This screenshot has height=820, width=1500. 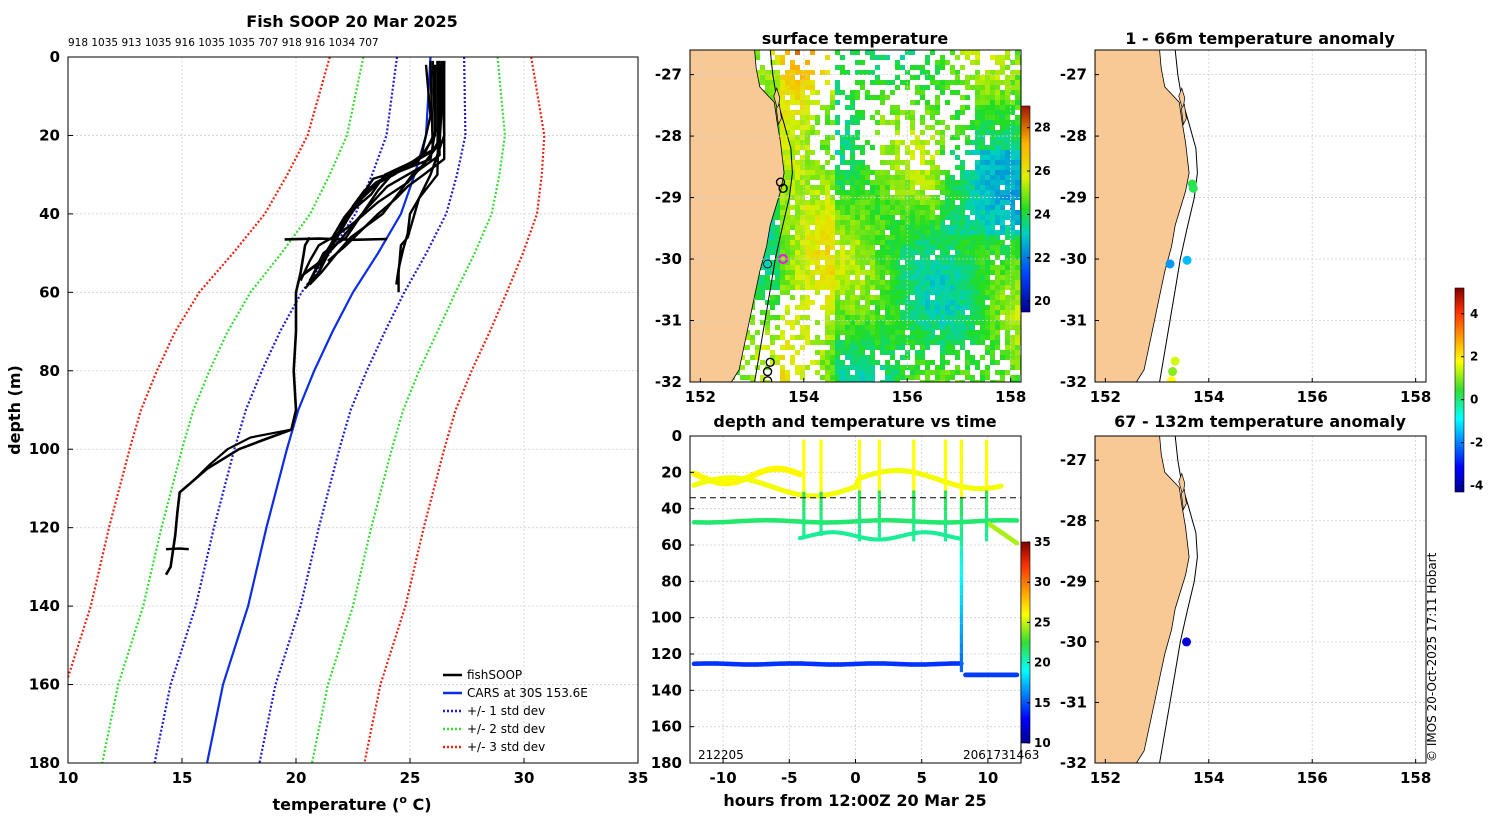 I want to click on timeseries-colorbar, so click(x=1025, y=642).